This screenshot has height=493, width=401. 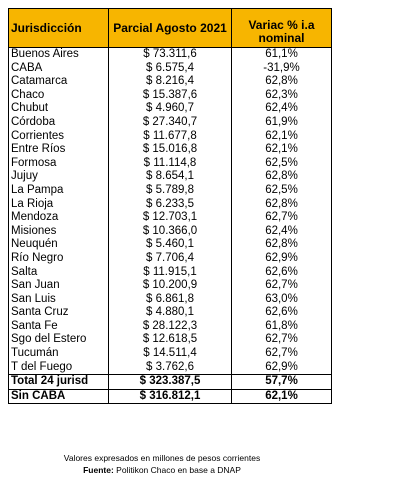 What do you see at coordinates (281, 54) in the screenshot?
I see `pct-cell: 61,1%` at bounding box center [281, 54].